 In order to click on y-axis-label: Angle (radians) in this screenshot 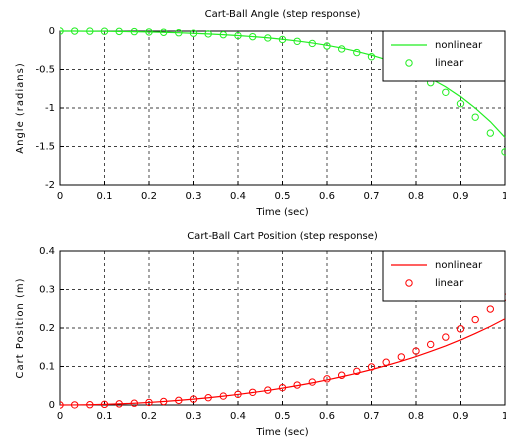, I will do `click(20, 107)`.